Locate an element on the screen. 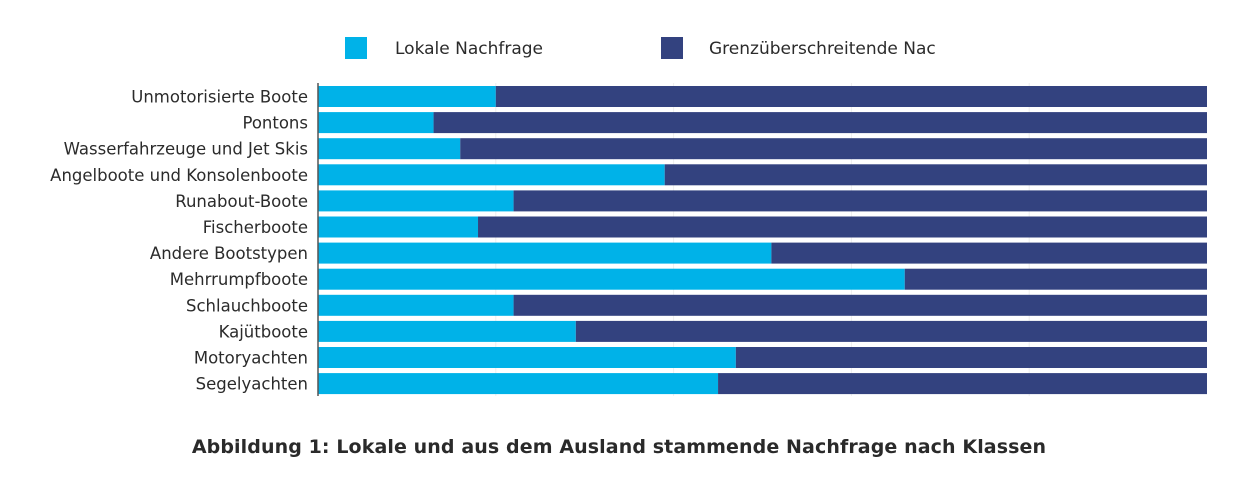 The image size is (1238, 484). category-label: Motoryachten is located at coordinates (251, 358).